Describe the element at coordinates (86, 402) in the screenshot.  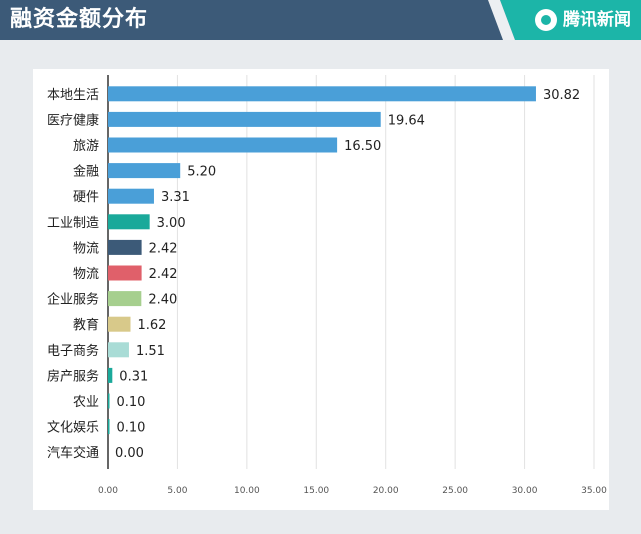
I see `category-label: 农业` at that location.